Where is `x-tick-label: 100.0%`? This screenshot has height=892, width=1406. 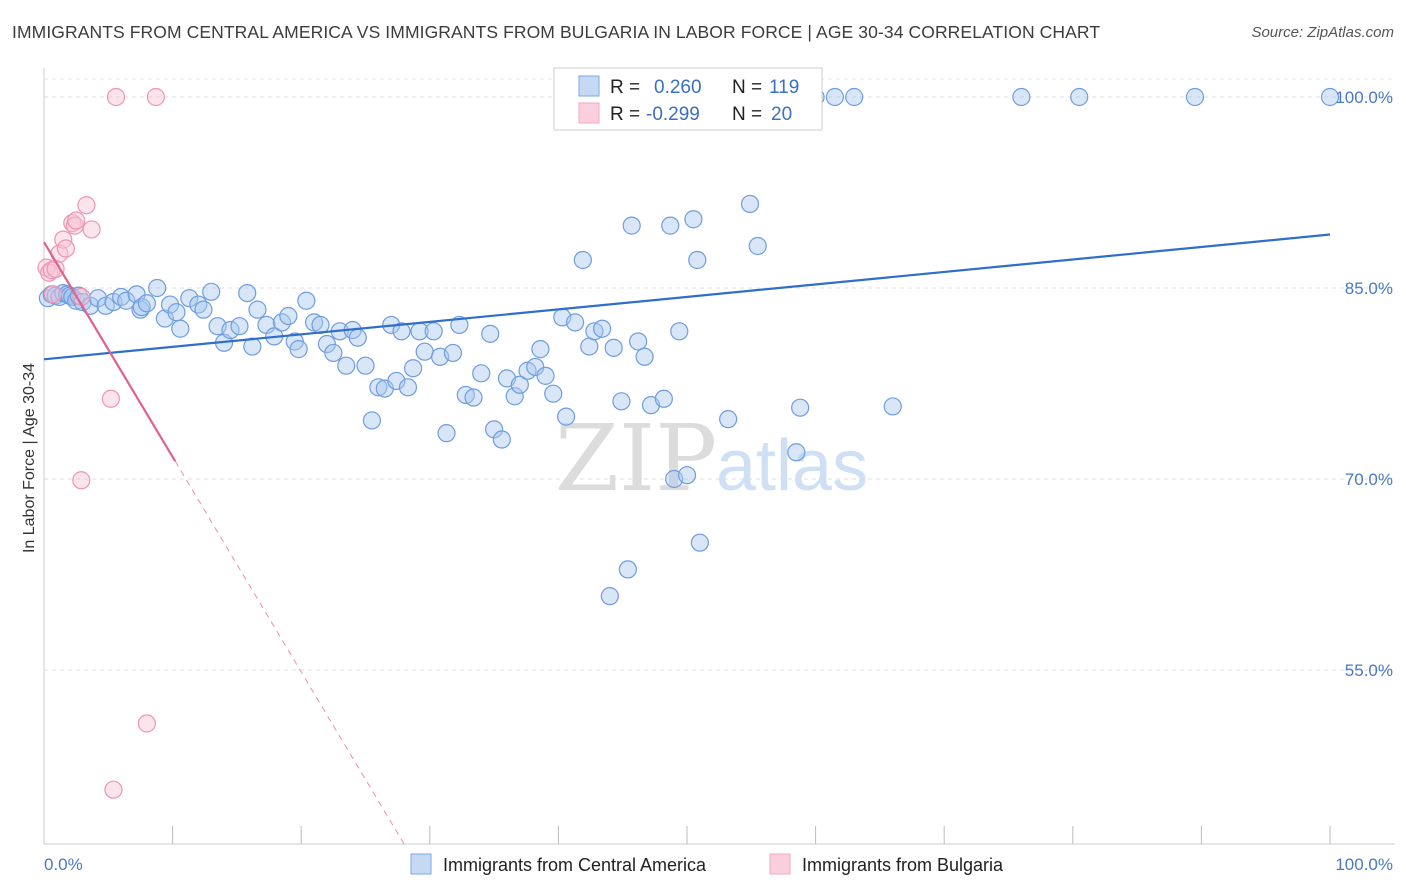 x-tick-label: 100.0% is located at coordinates (1364, 864).